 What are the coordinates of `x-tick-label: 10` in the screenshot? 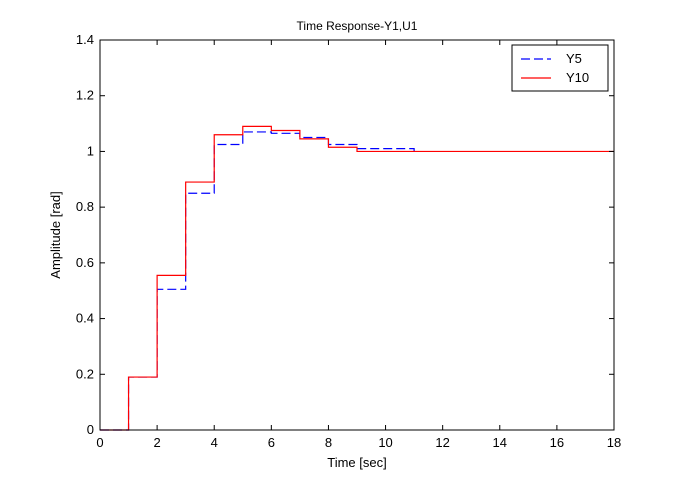 It's located at (385, 442).